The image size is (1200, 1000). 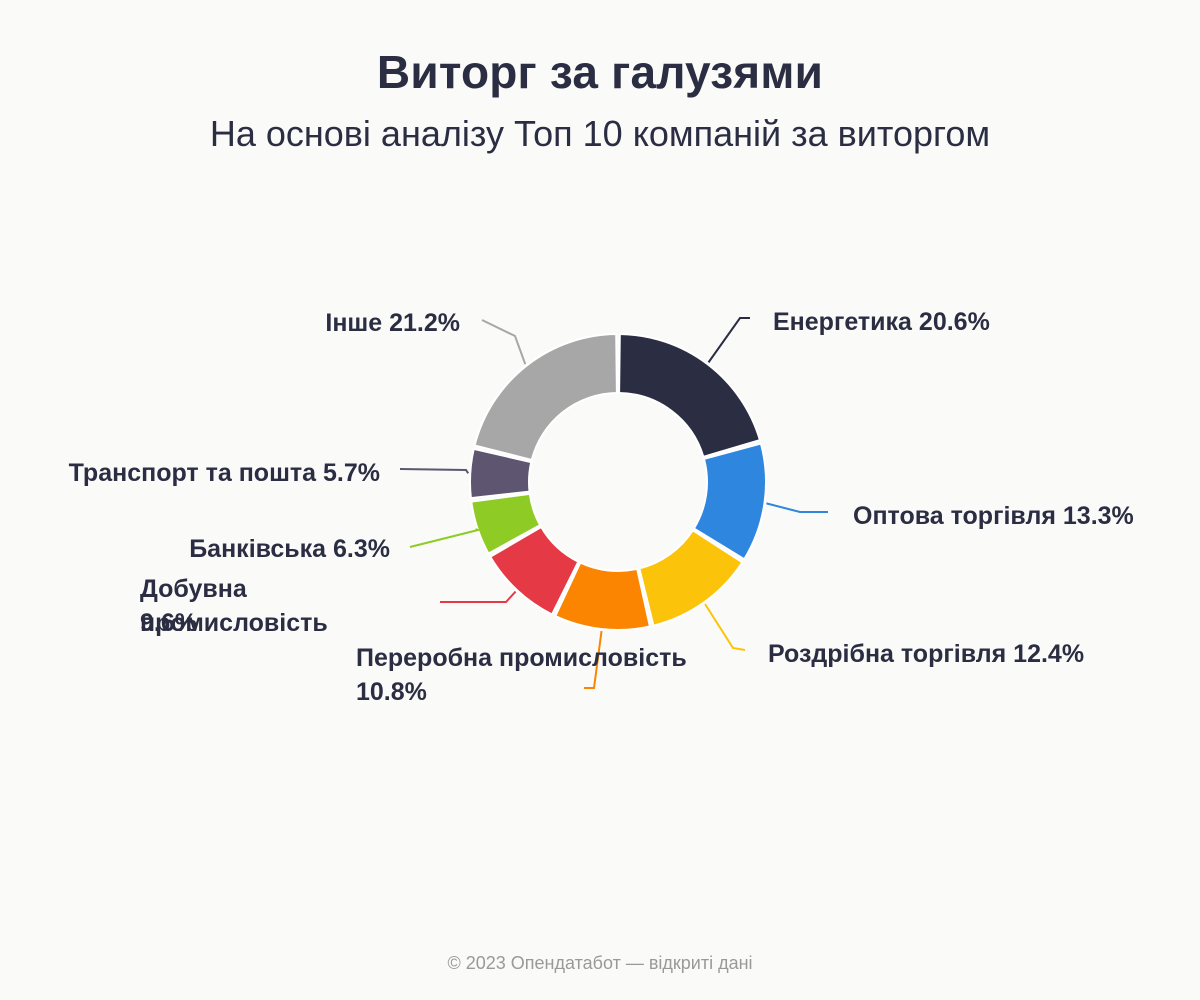 I want to click on label-leader-lines, so click(x=613, y=503).